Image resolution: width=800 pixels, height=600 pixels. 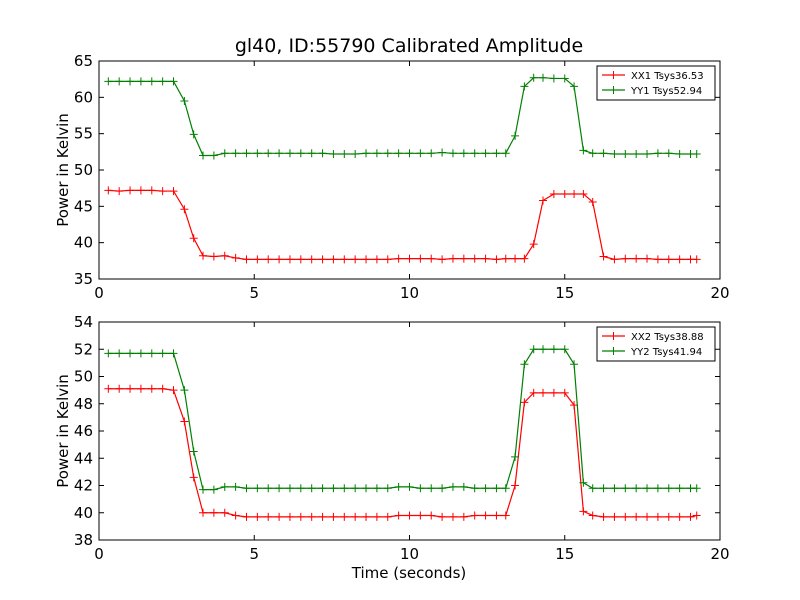 What do you see at coordinates (613, 336) in the screenshot?
I see `legend-marker` at bounding box center [613, 336].